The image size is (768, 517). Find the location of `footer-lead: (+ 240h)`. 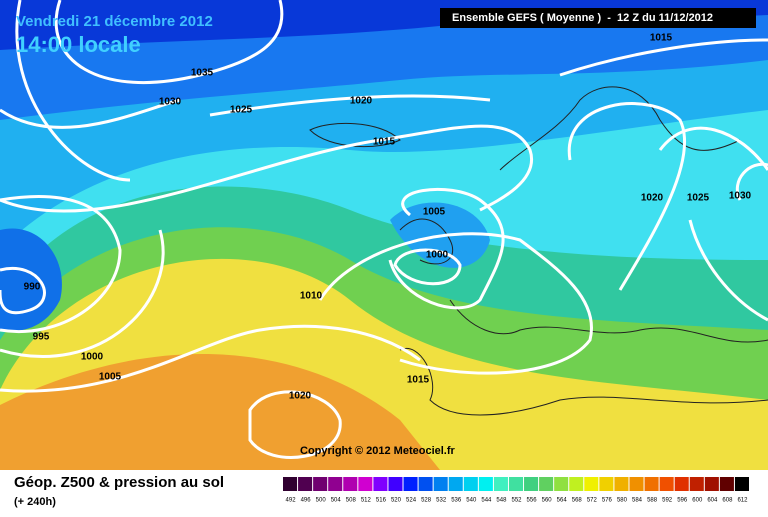

footer-lead: (+ 240h) is located at coordinates (35, 502).